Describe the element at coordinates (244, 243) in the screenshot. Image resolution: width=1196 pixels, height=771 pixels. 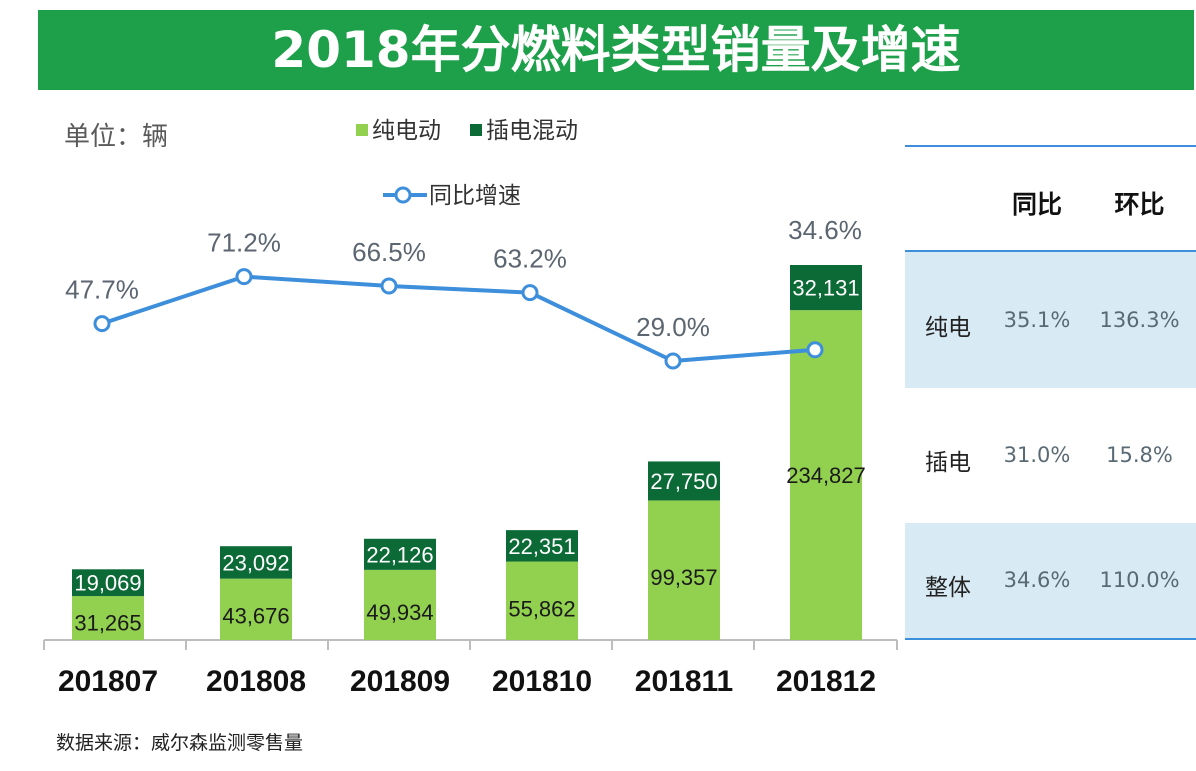
I see `yoy-data-label: 71.2%` at that location.